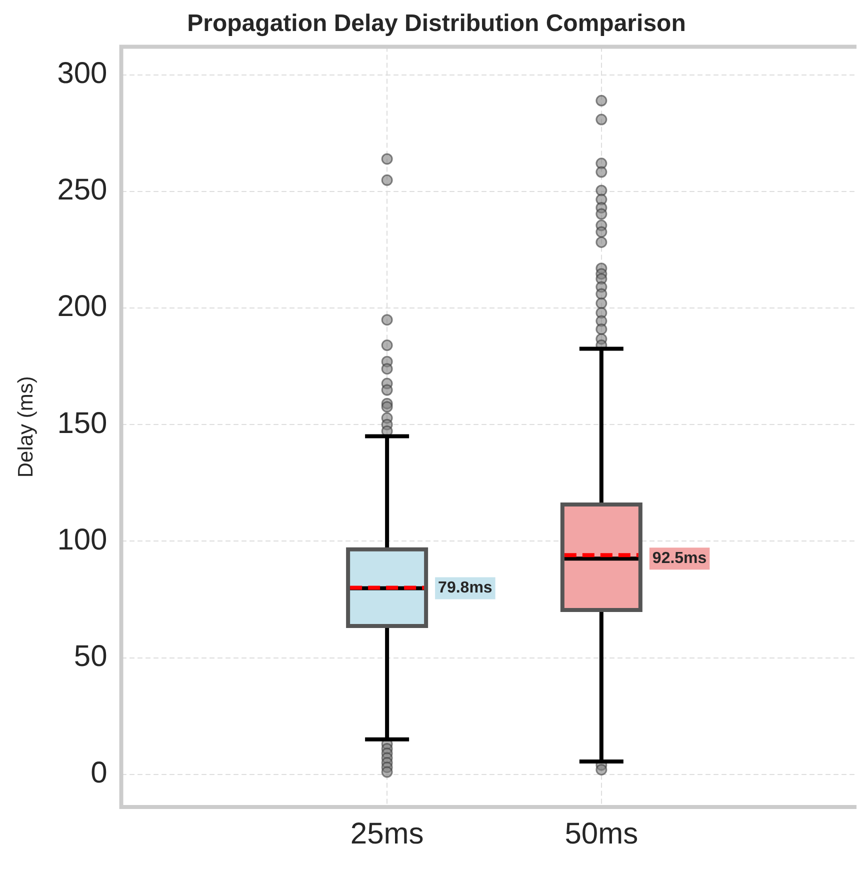 The image size is (863, 873). Describe the element at coordinates (82, 73) in the screenshot. I see `y-tick-label: 300` at that location.